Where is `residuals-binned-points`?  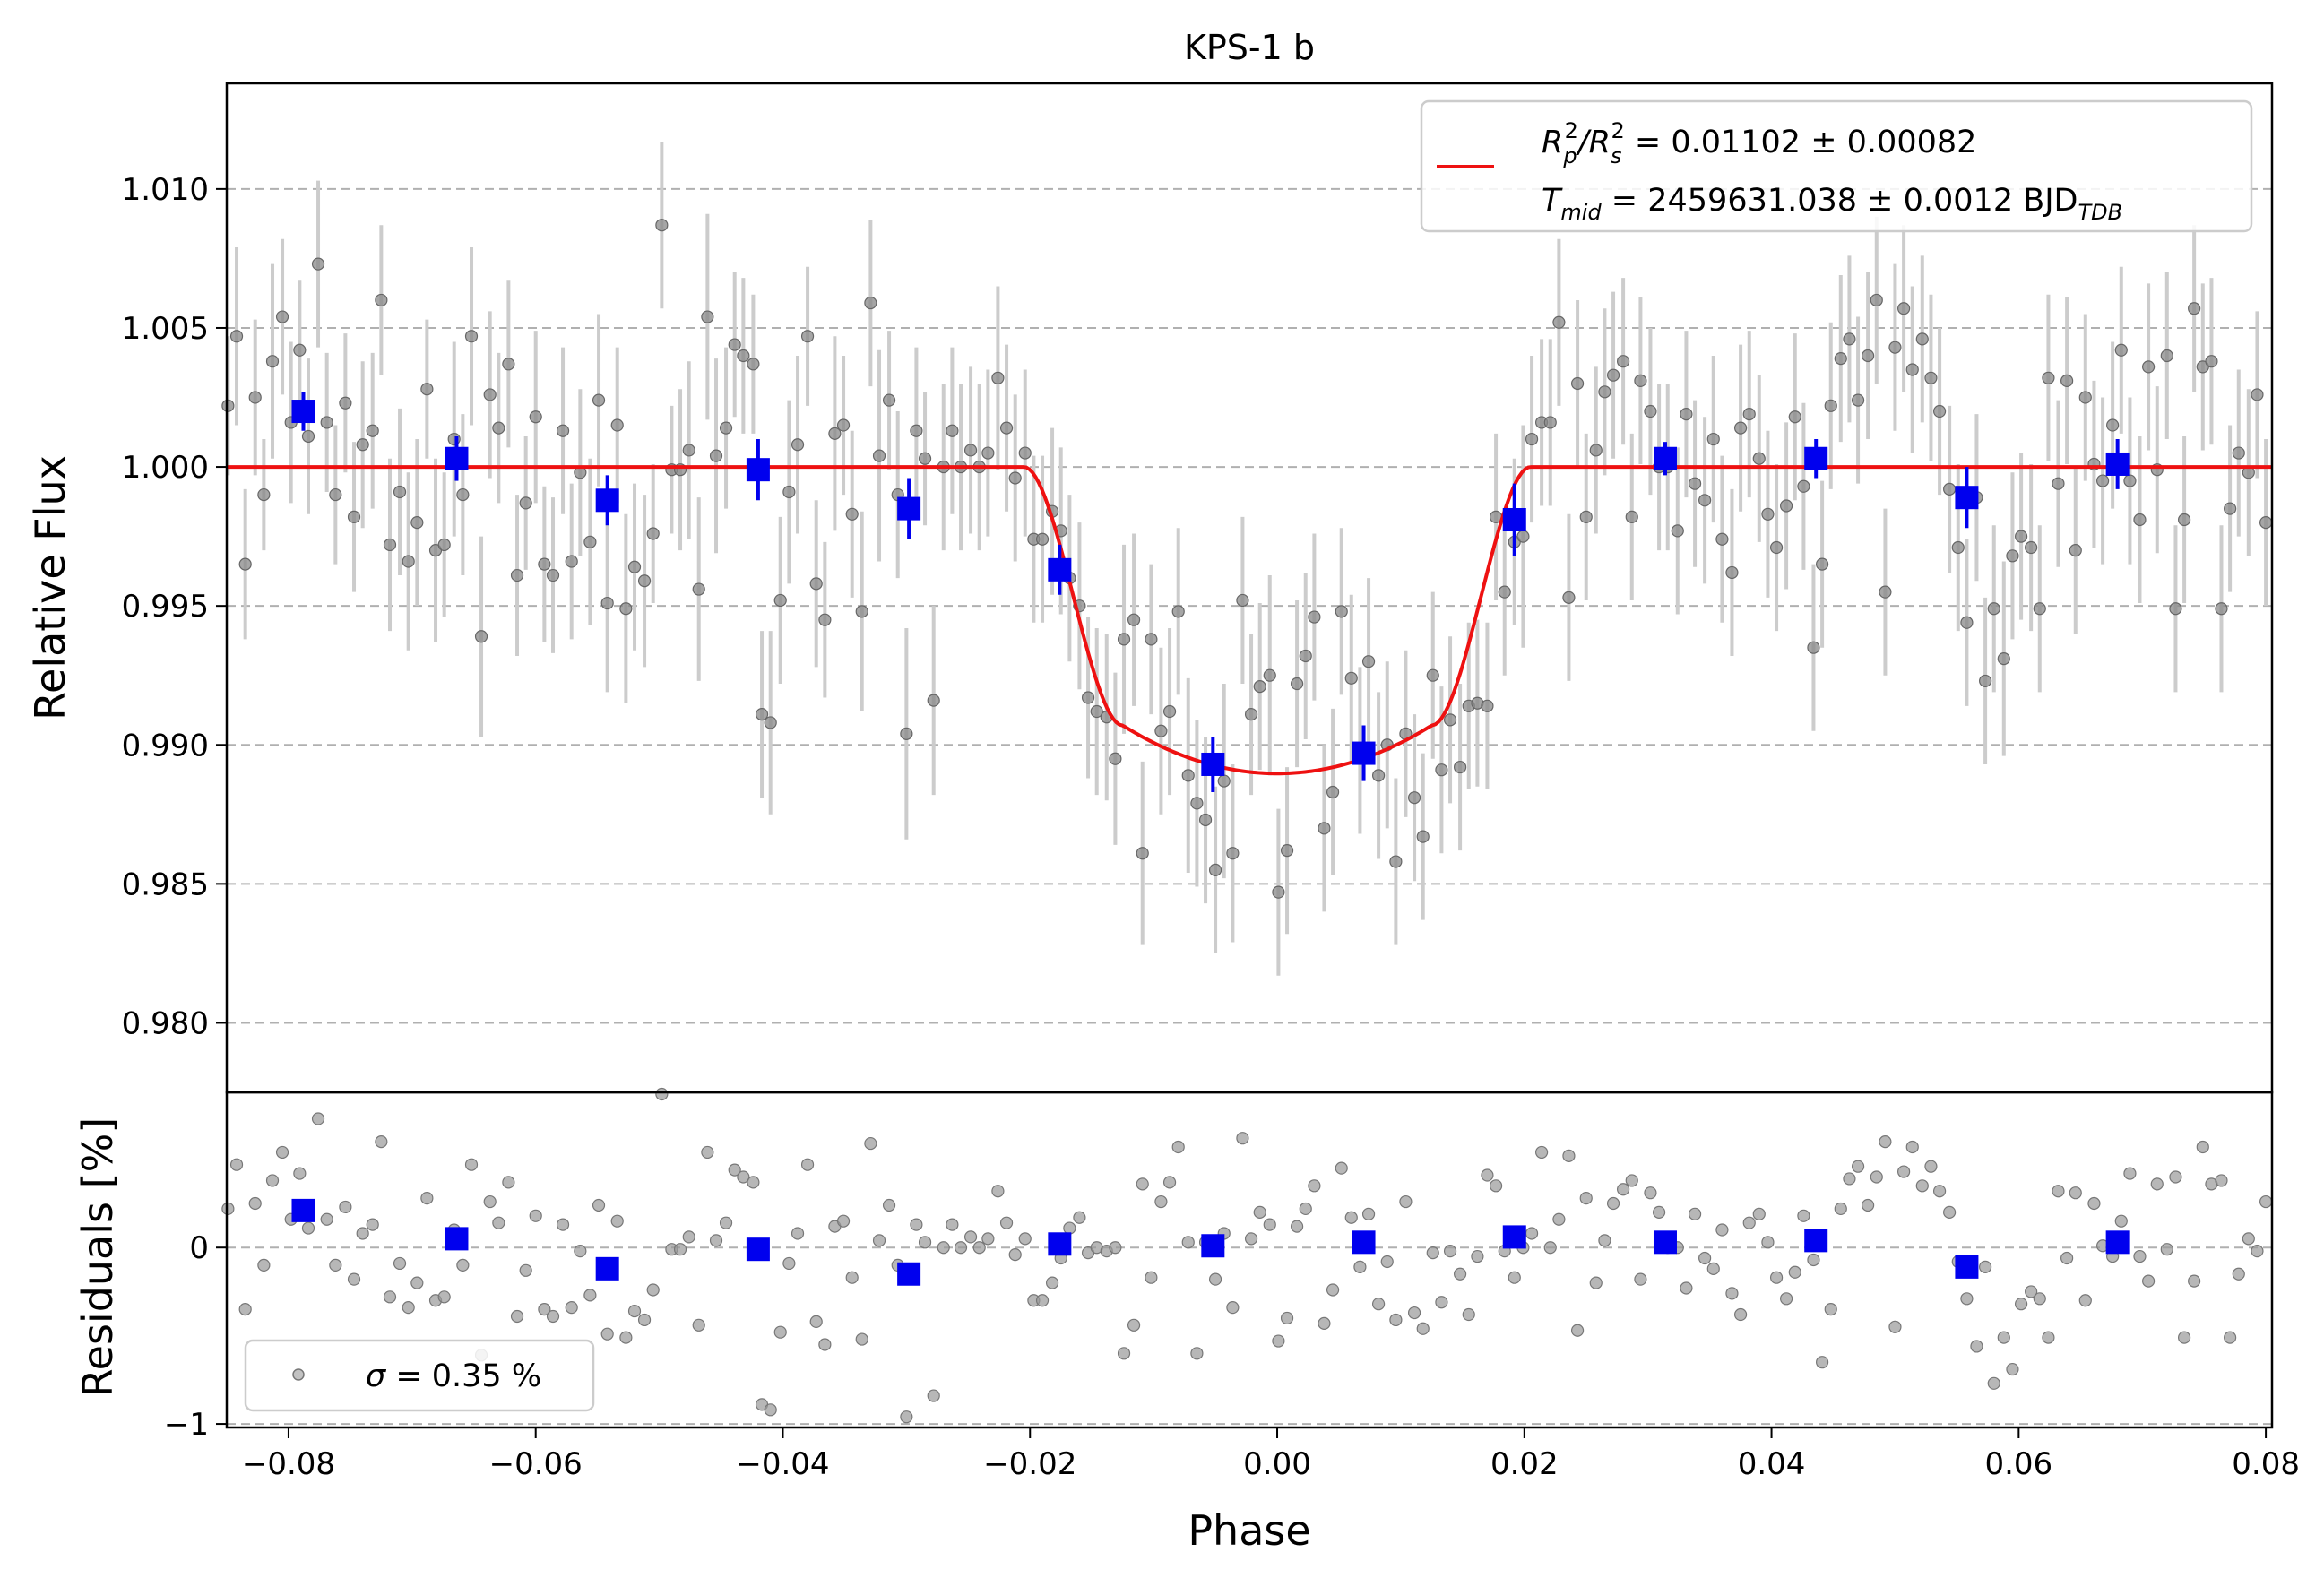 residuals-binned-points is located at coordinates (1211, 1242).